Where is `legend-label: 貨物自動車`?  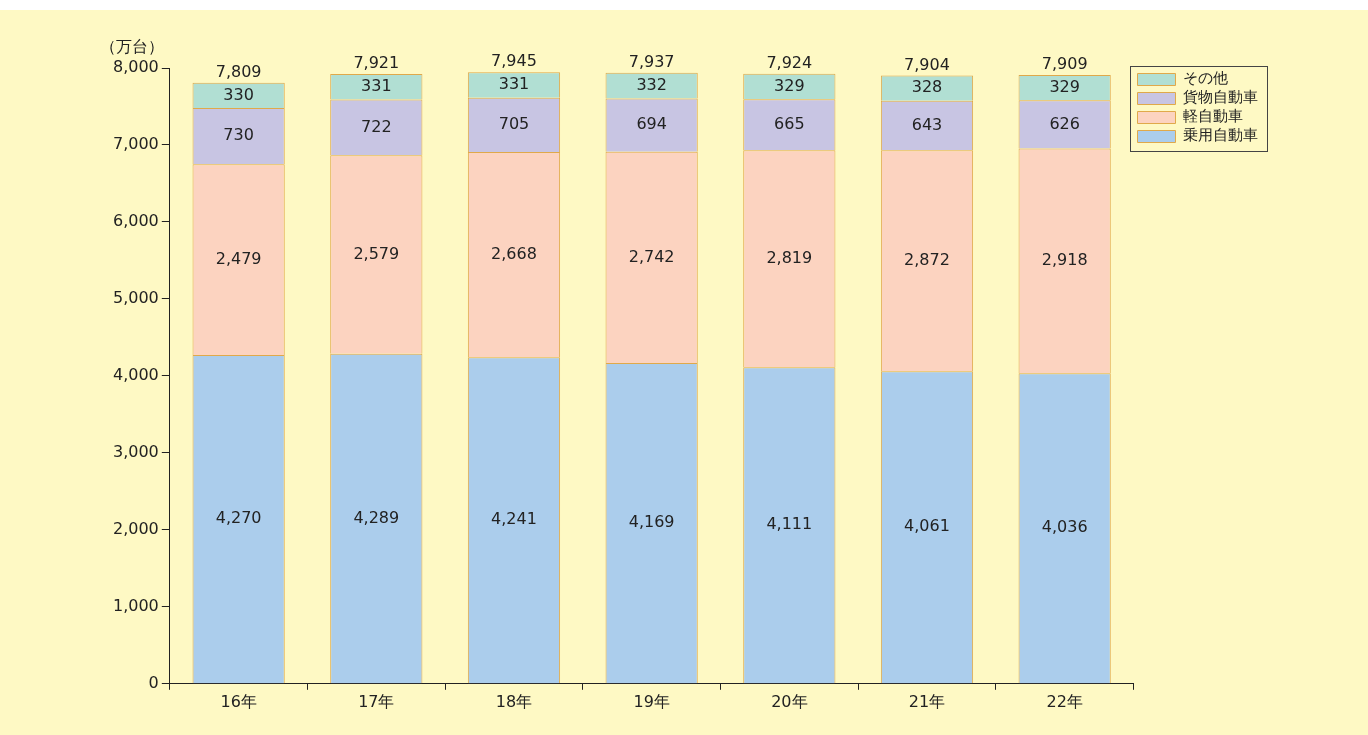 legend-label: 貨物自動車 is located at coordinates (1220, 97).